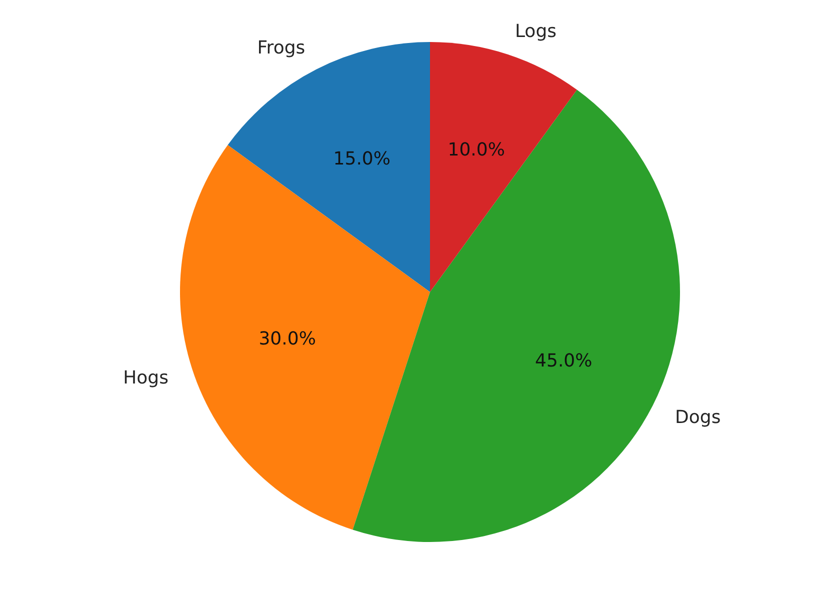 Image resolution: width=828 pixels, height=610 pixels. Describe the element at coordinates (287, 339) in the screenshot. I see `data-label: 30.0%` at that location.